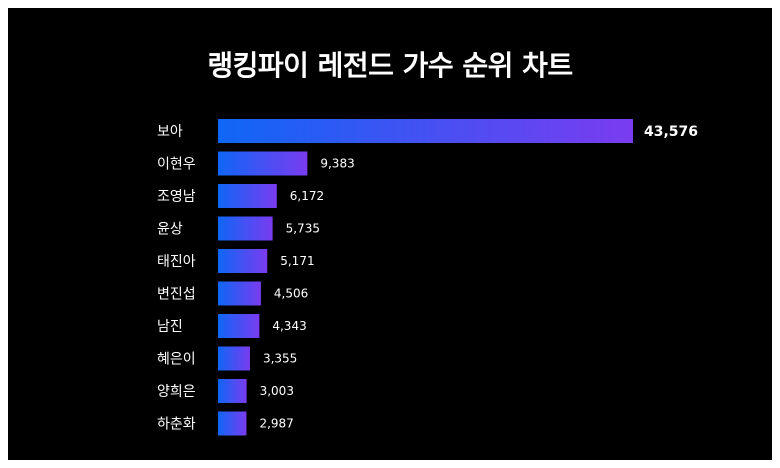 This screenshot has height=468, width=780. Describe the element at coordinates (176, 165) in the screenshot. I see `category-label: 이현우` at that location.